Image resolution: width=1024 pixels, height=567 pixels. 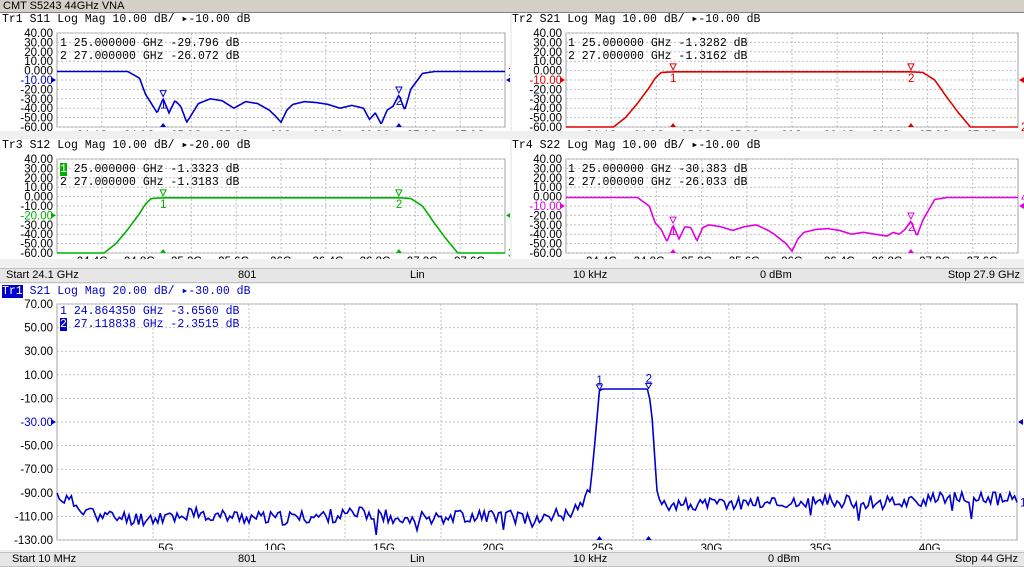 I want to click on x-tick-label: 26G, so click(x=281, y=257).